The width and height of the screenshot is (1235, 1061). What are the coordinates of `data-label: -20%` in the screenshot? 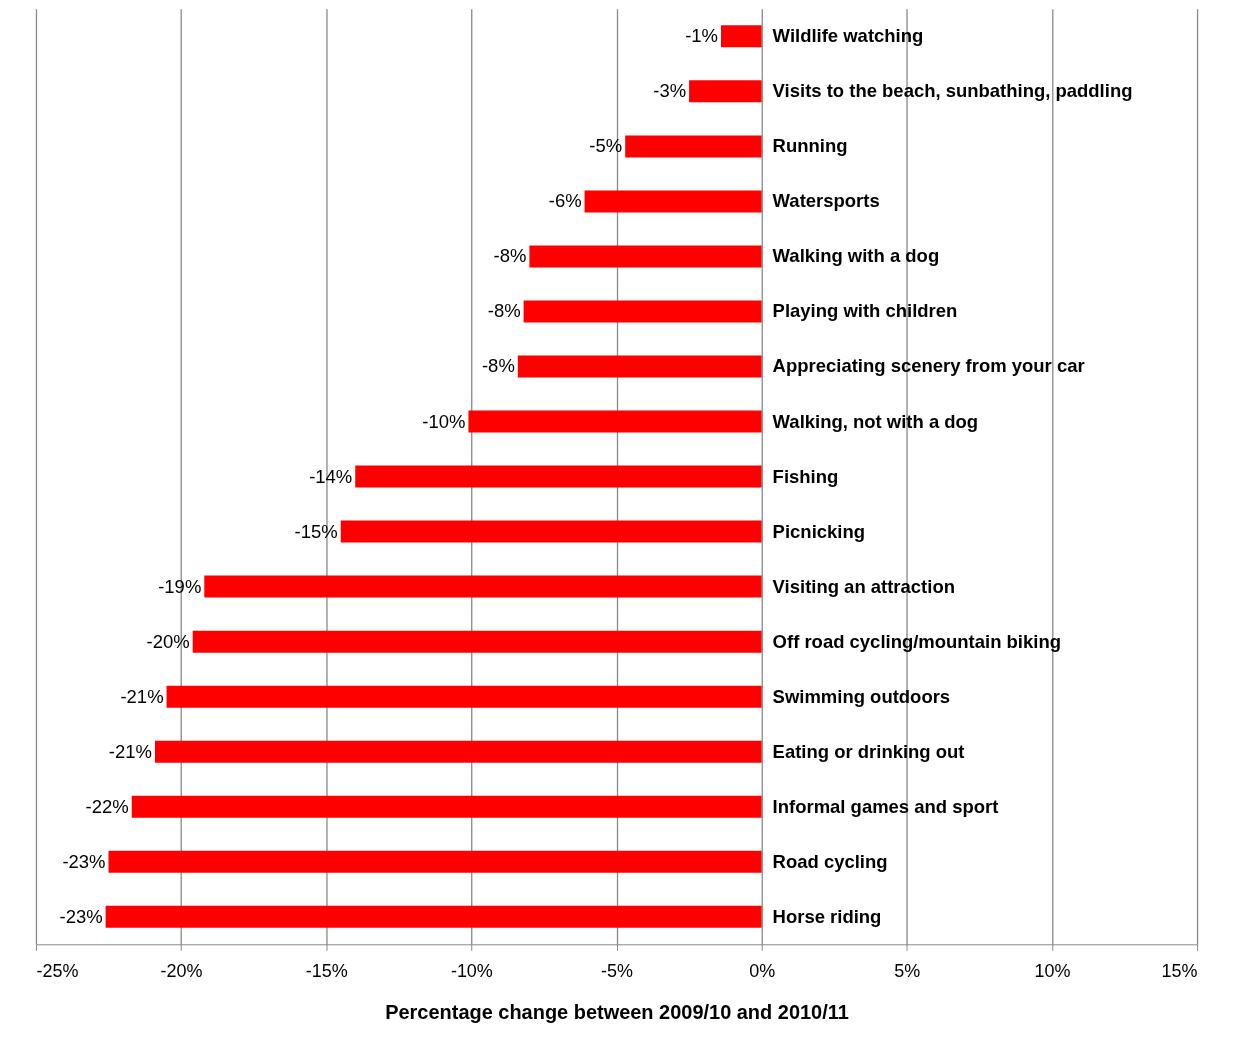 It's located at (168, 641).